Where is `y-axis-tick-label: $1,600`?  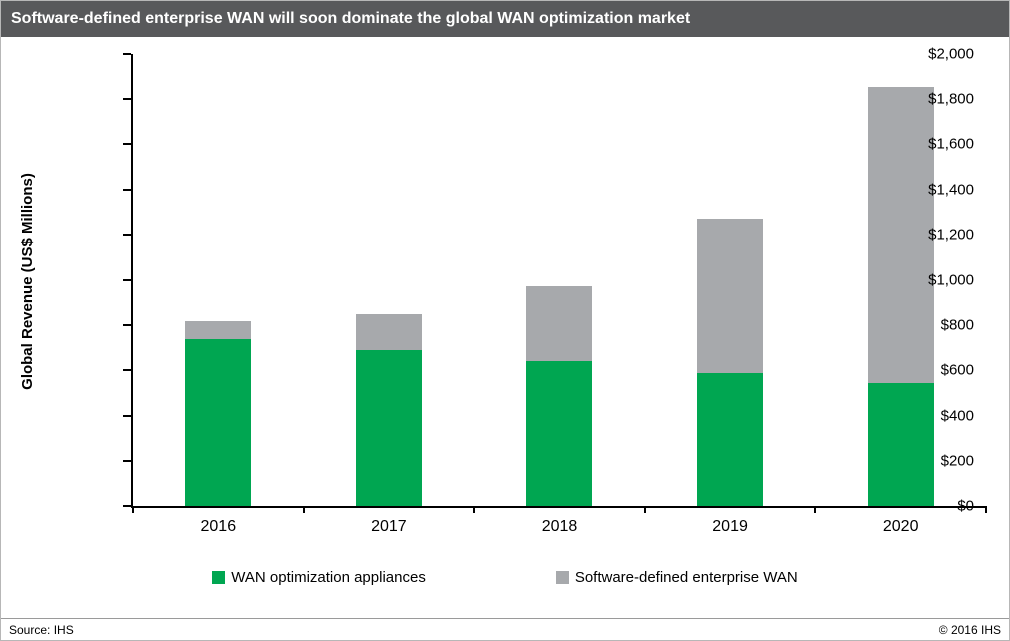 y-axis-tick-label: $1,600 is located at coordinates (951, 144).